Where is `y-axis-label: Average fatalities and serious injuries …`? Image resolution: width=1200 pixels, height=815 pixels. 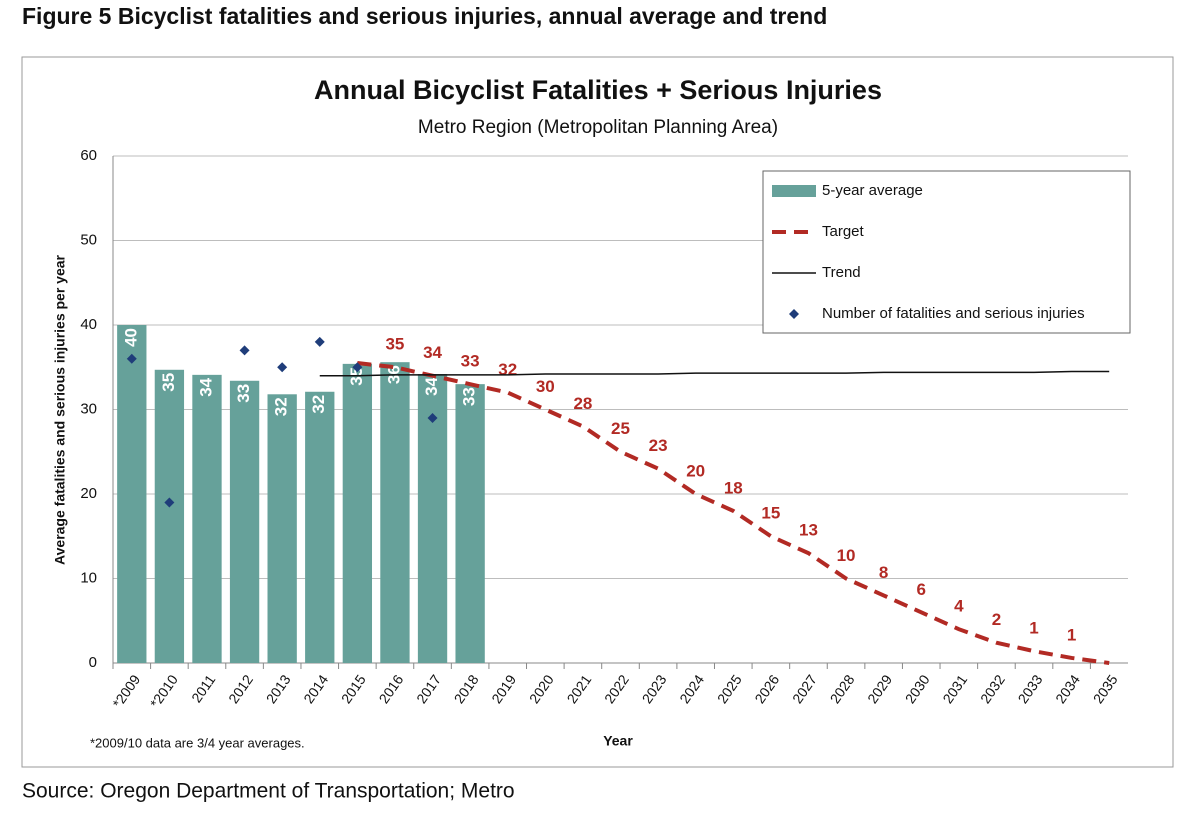
y-axis-label: Average fatalities and serious injuries … is located at coordinates (60, 409).